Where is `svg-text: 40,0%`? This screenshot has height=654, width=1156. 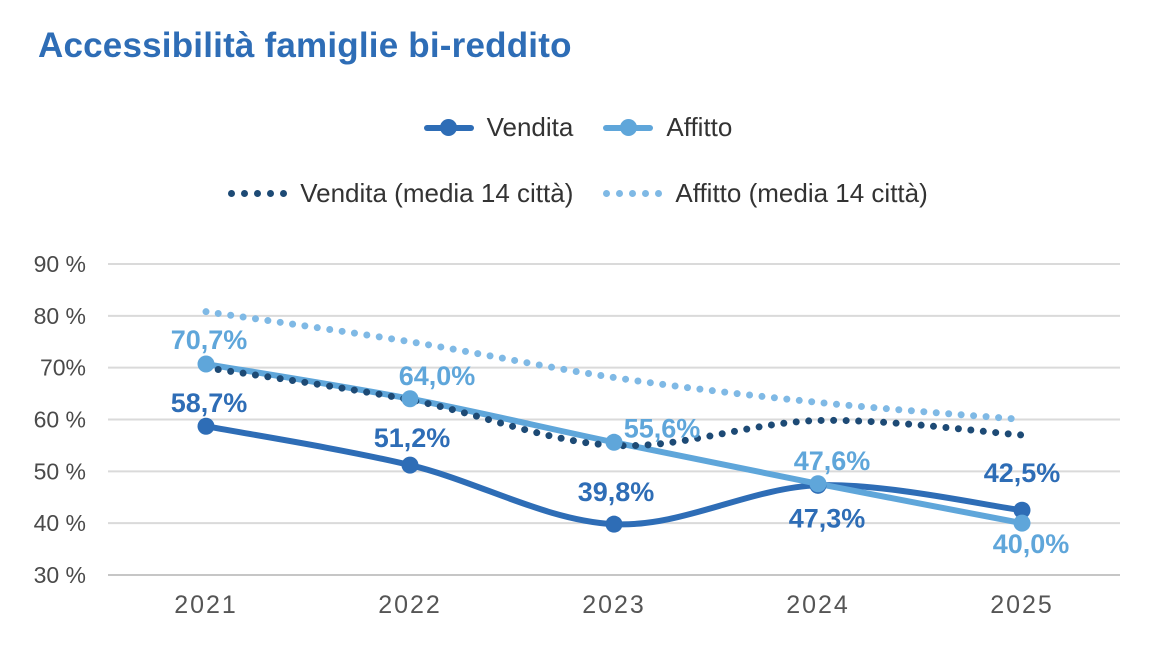 svg-text: 40,0% is located at coordinates (1031, 544).